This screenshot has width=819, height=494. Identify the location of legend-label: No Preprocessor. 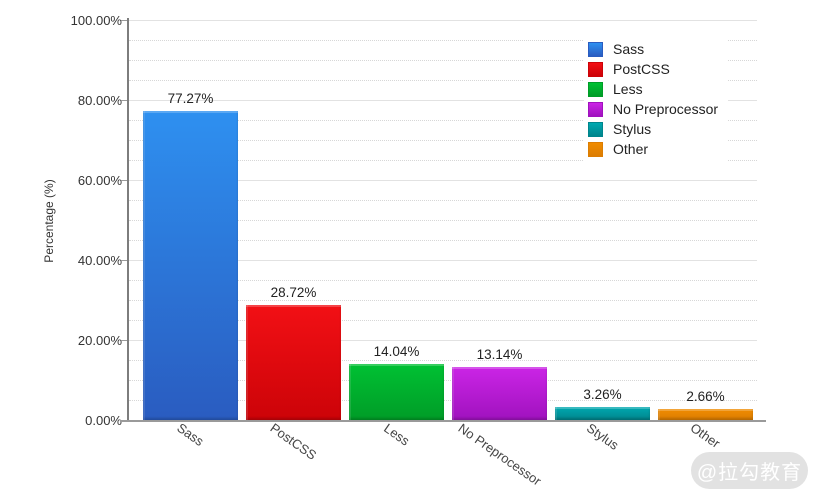
(666, 109).